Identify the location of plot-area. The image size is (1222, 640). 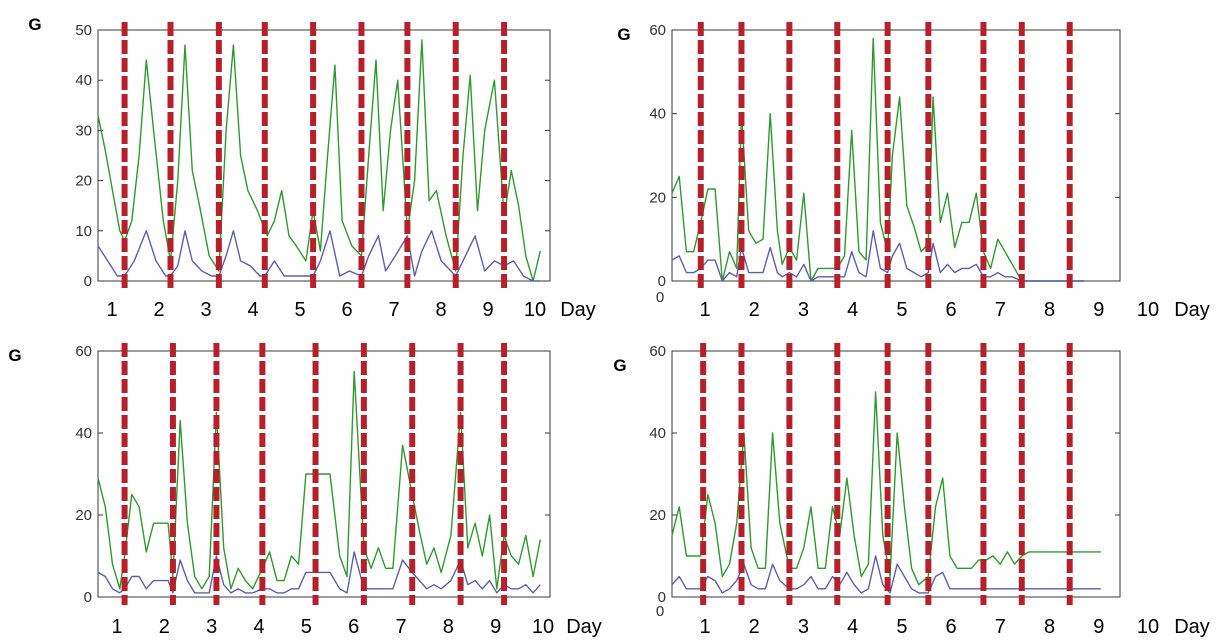
(896, 155).